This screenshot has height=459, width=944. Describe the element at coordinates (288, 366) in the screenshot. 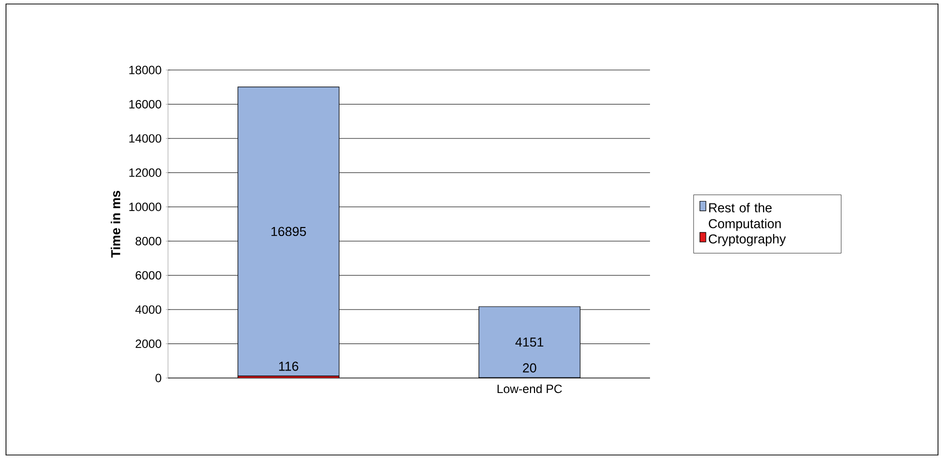

I see `data-label: 116` at that location.